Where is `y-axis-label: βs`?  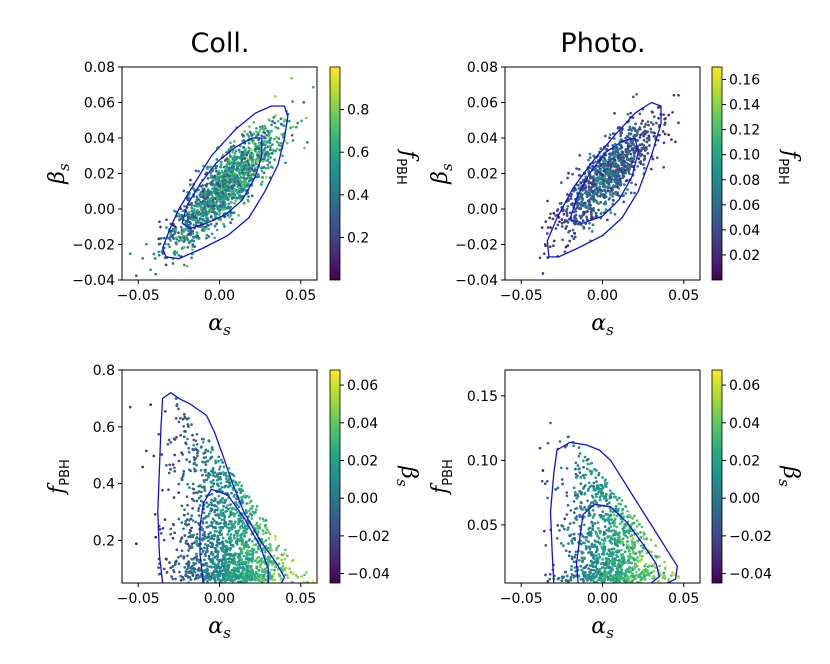
y-axis-label: βs is located at coordinates (59, 174).